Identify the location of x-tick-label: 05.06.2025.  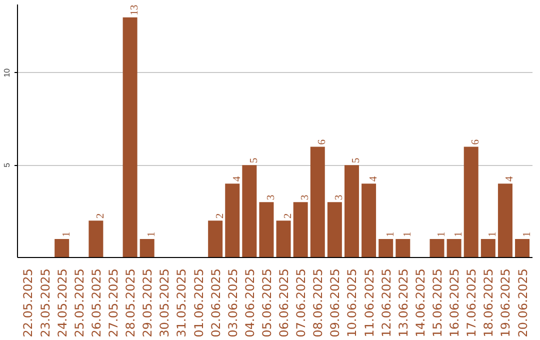
(267, 303).